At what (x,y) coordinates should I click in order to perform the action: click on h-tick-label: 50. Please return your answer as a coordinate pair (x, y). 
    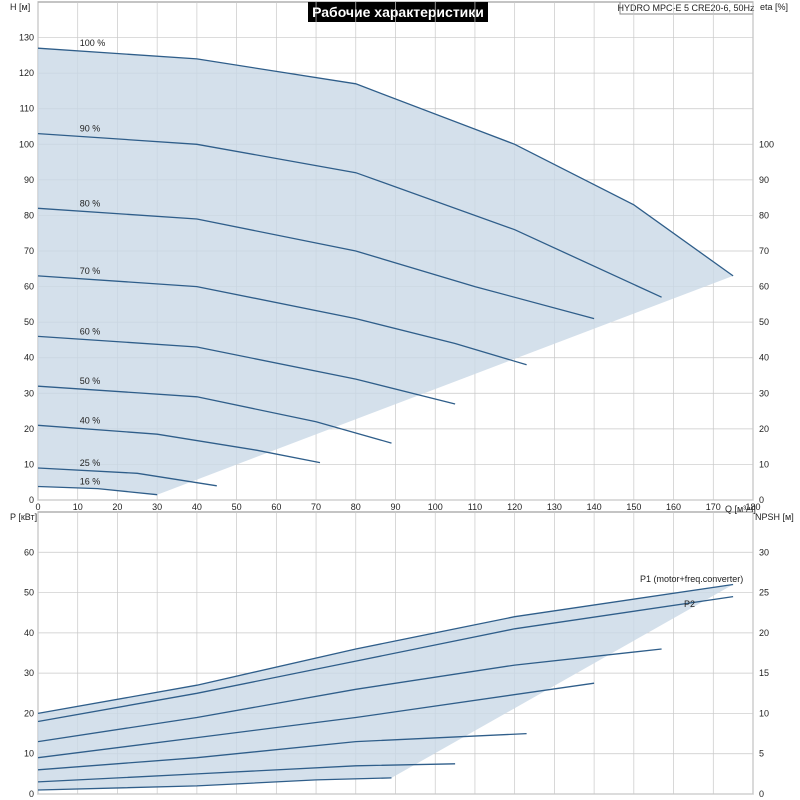
    Looking at the image, I should click on (29, 322).